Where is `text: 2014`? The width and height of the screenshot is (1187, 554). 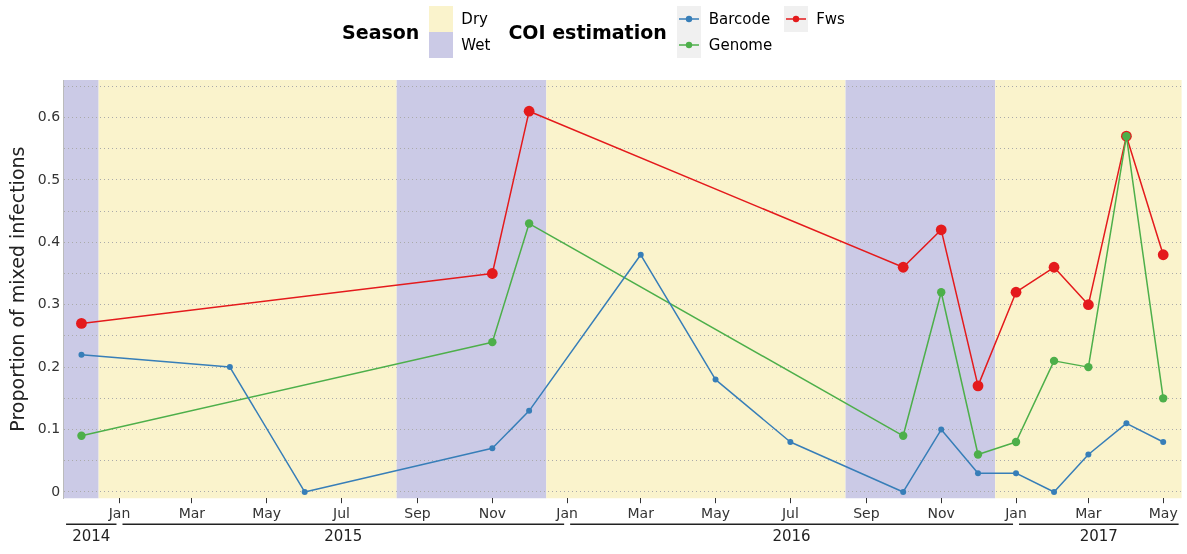 text: 2014 is located at coordinates (91, 535).